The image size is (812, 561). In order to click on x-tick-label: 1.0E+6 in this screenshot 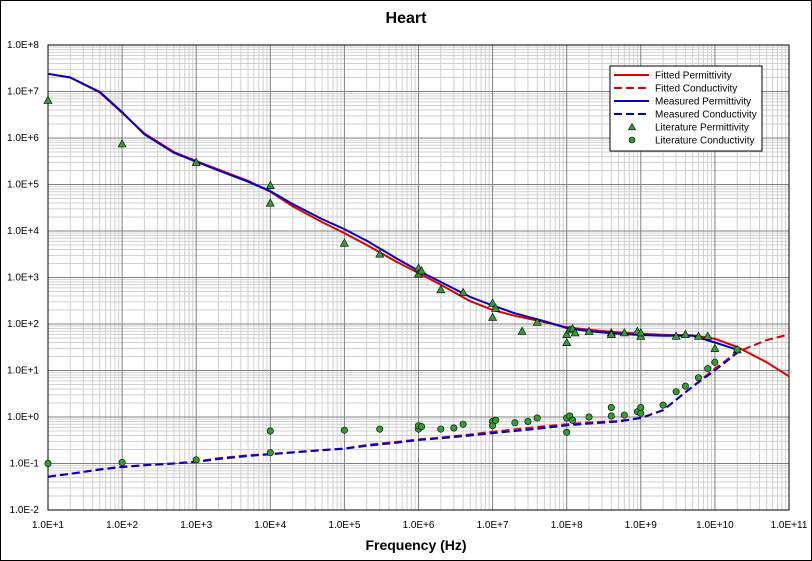, I will do `click(419, 525)`.